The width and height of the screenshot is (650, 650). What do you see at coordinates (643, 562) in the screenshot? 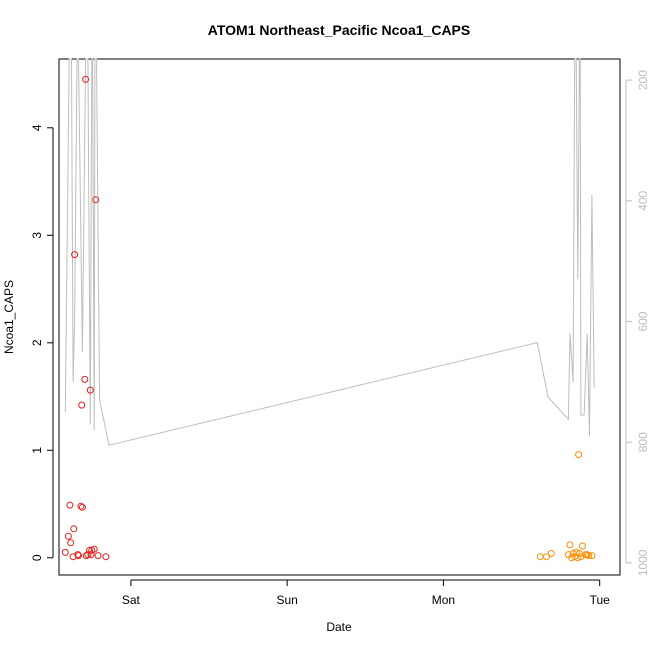
I see `right-tick-label: 1000` at bounding box center [643, 562].